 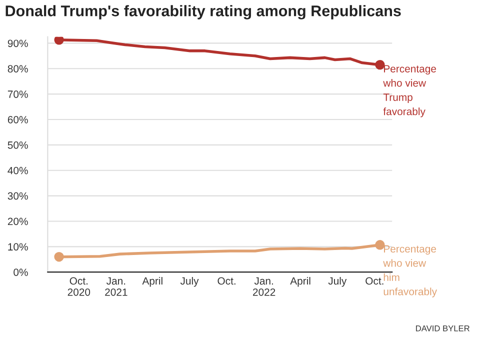 What do you see at coordinates (443, 328) in the screenshot?
I see `text: DAVID BYLER` at bounding box center [443, 328].